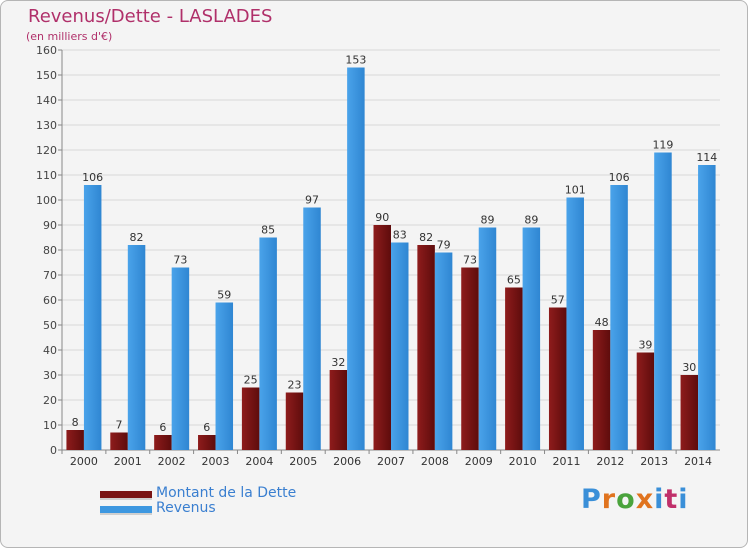  What do you see at coordinates (216, 461) in the screenshot?
I see `x-tick-label: 2003` at bounding box center [216, 461].